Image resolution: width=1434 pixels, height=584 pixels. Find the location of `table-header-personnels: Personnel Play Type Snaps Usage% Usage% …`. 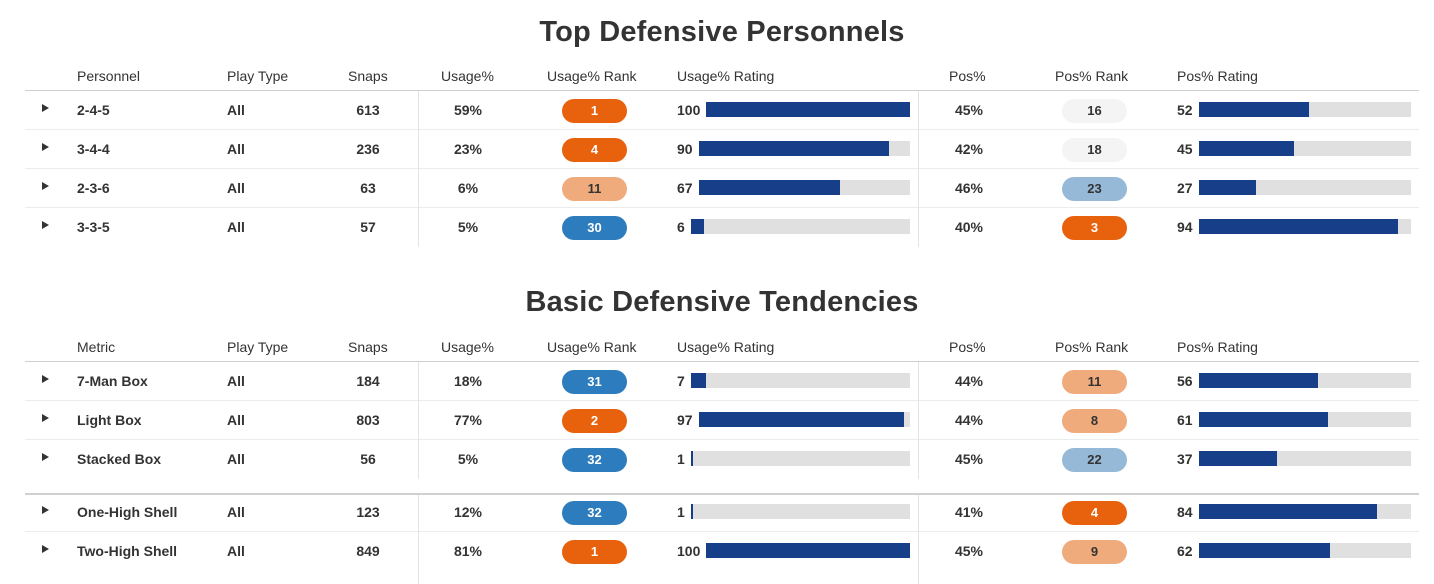

table-header-personnels: Personnel Play Type Snaps Usage% Usage% … is located at coordinates (722, 76).